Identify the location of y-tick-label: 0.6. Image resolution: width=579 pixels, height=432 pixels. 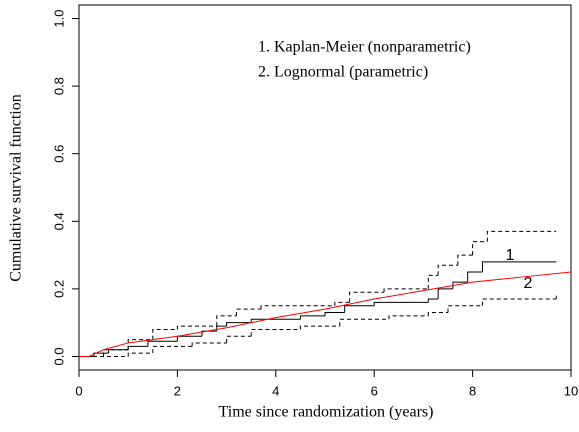
(58, 154).